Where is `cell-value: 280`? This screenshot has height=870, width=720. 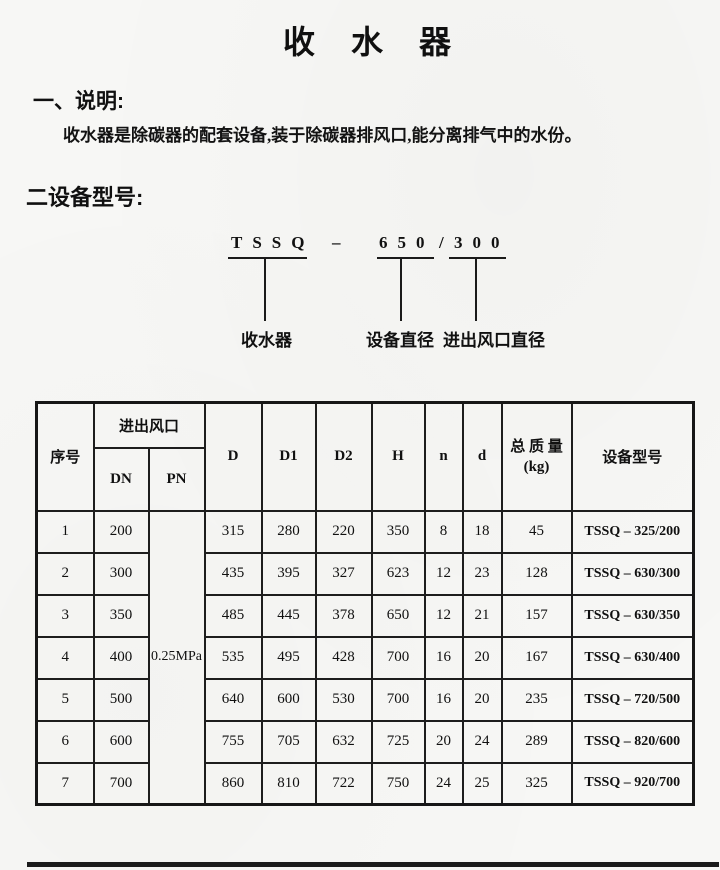
cell-value: 280 is located at coordinates (288, 531).